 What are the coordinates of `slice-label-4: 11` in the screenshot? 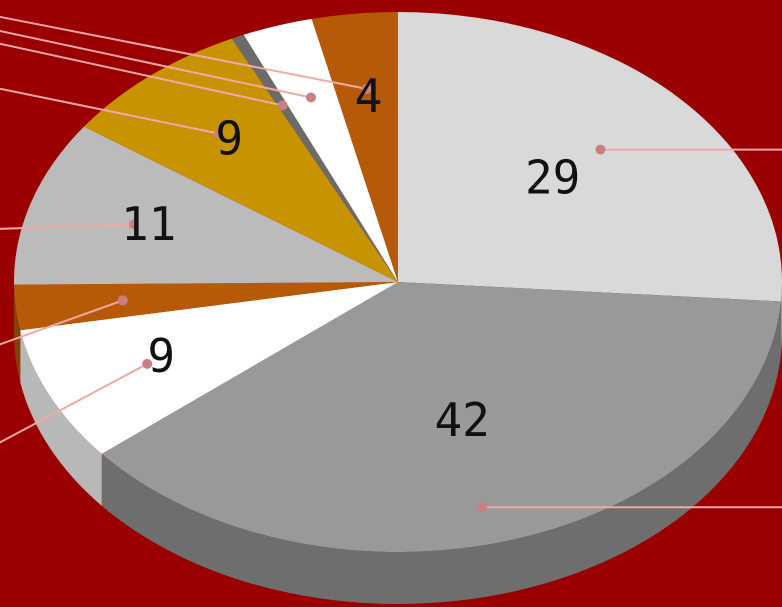 It's located at (148, 224).